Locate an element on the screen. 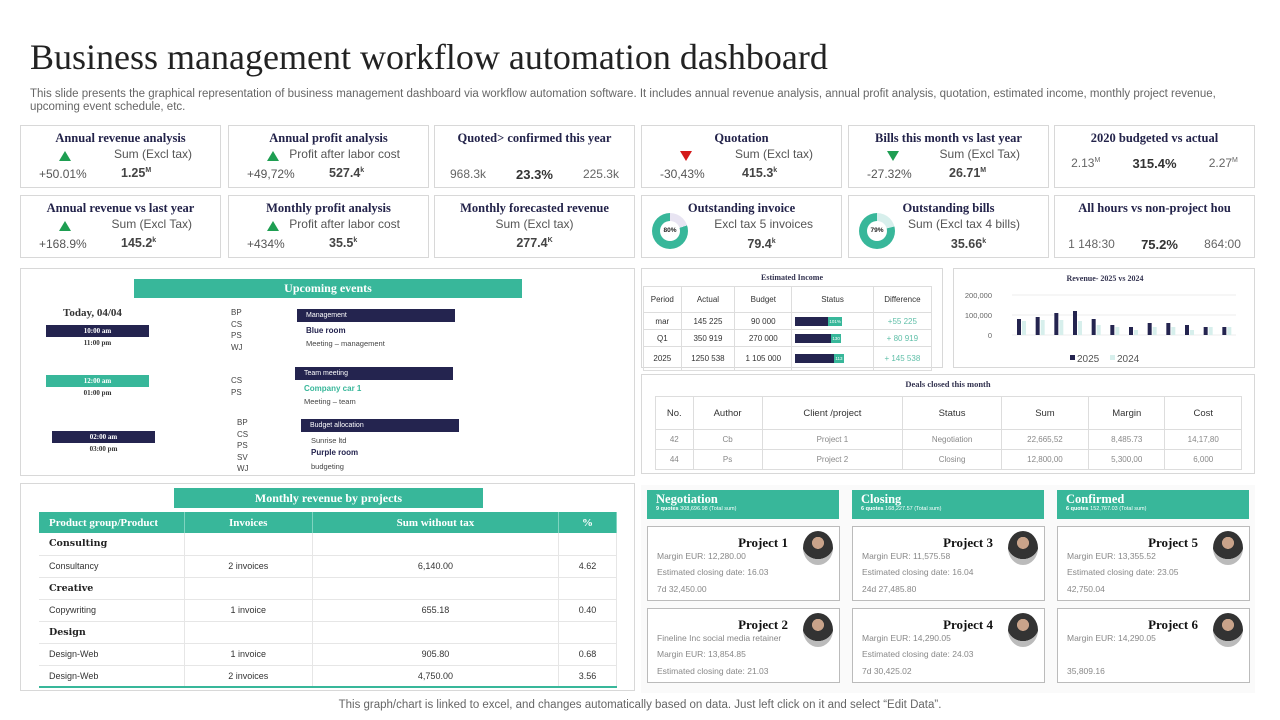 This screenshot has height=720, width=1280. table-cell: 0.68 is located at coordinates (588, 654).